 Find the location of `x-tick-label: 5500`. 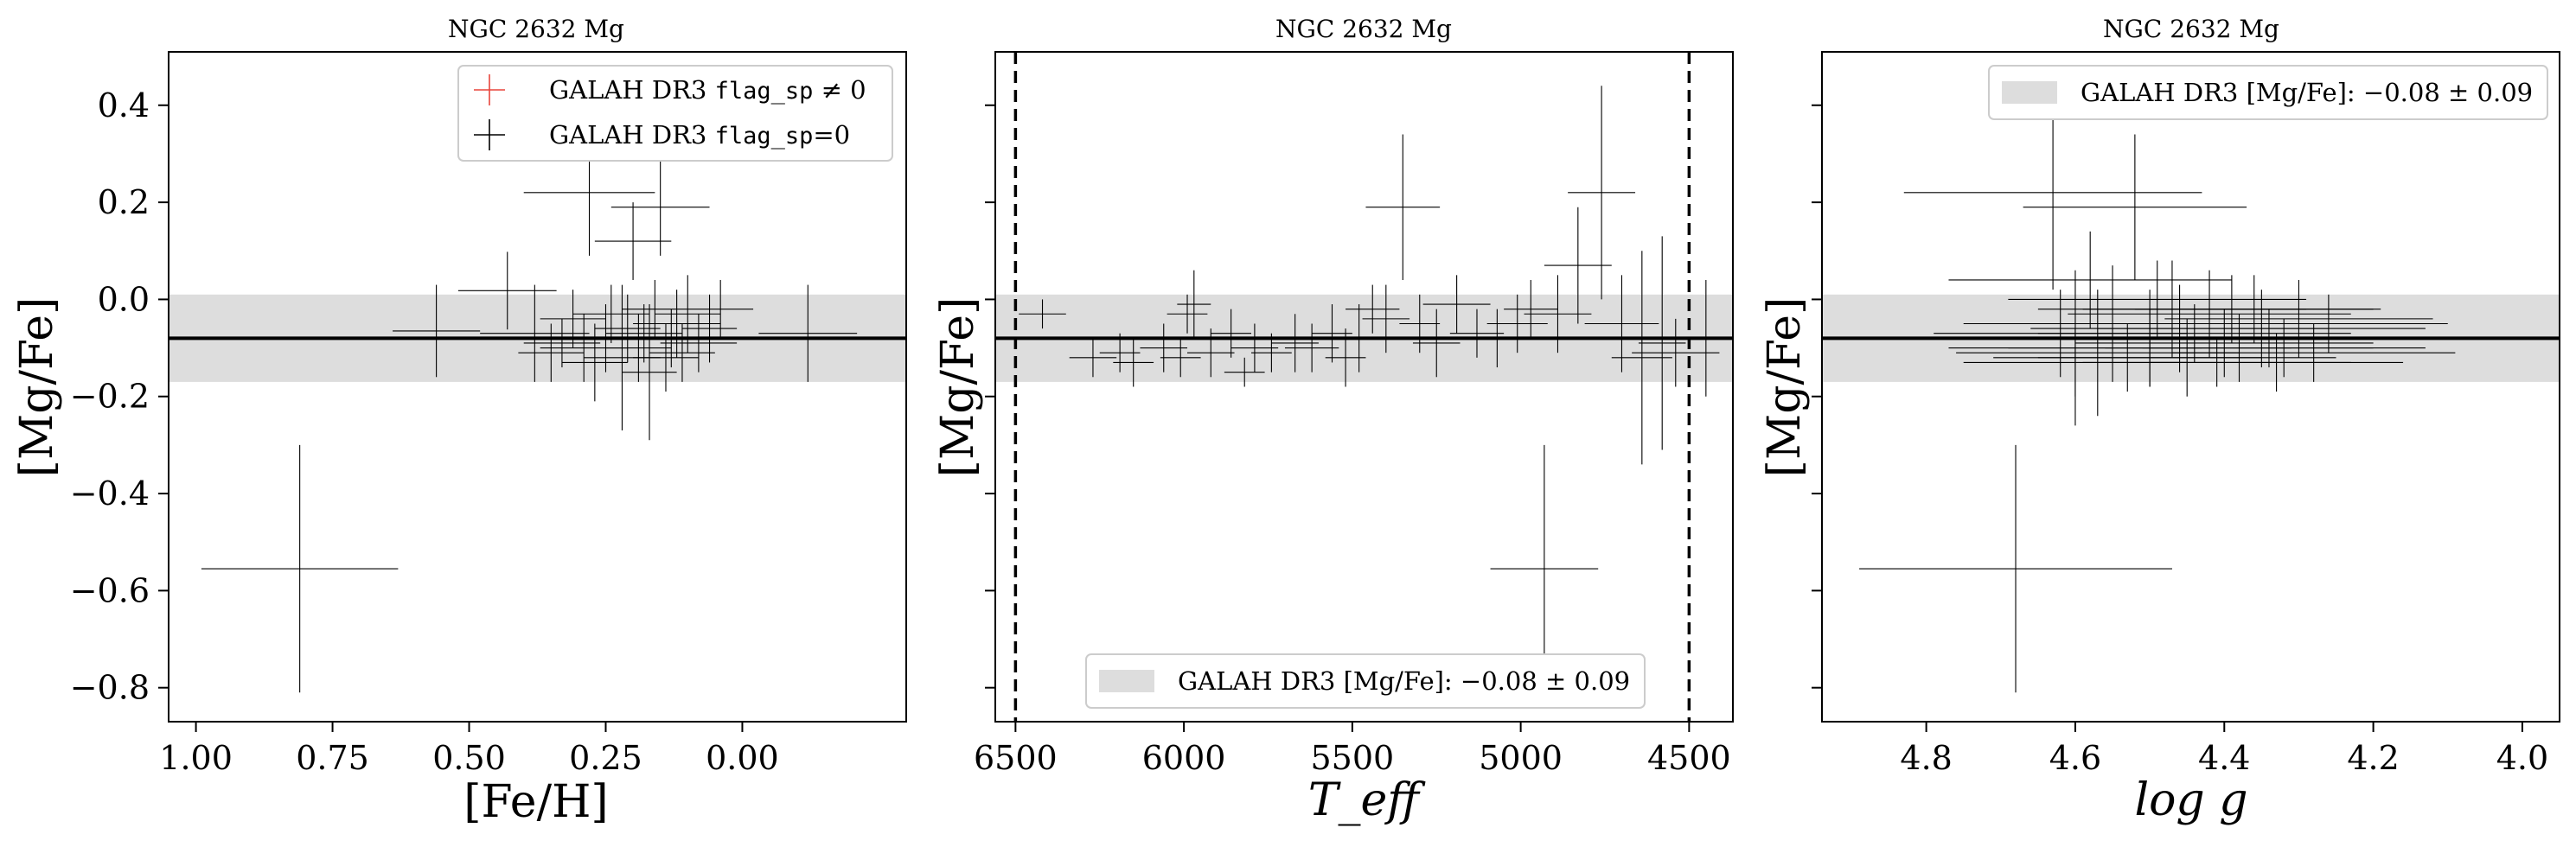

x-tick-label: 5500 is located at coordinates (1353, 758).